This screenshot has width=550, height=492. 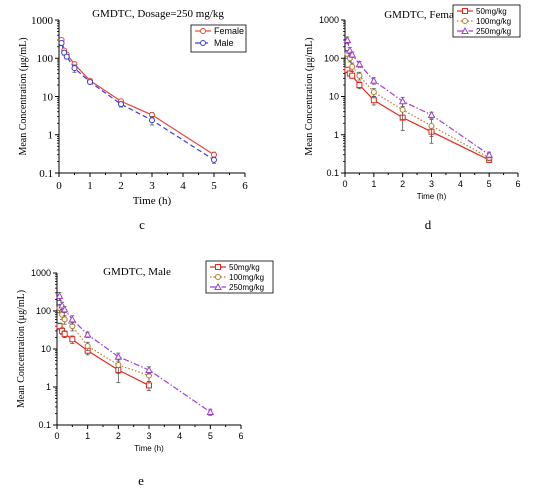 I want to click on x-axis-label: Time (h), so click(x=152, y=201).